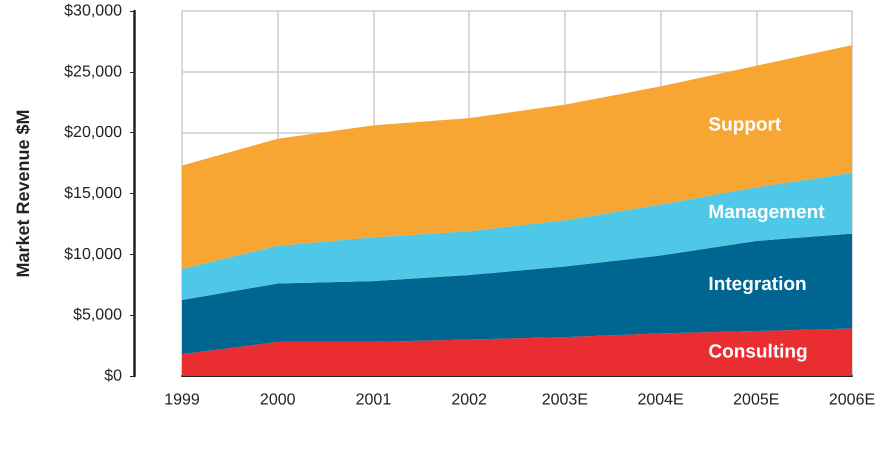 The height and width of the screenshot is (466, 888). What do you see at coordinates (852, 400) in the screenshot?
I see `x-tick-label: 2006E` at bounding box center [852, 400].